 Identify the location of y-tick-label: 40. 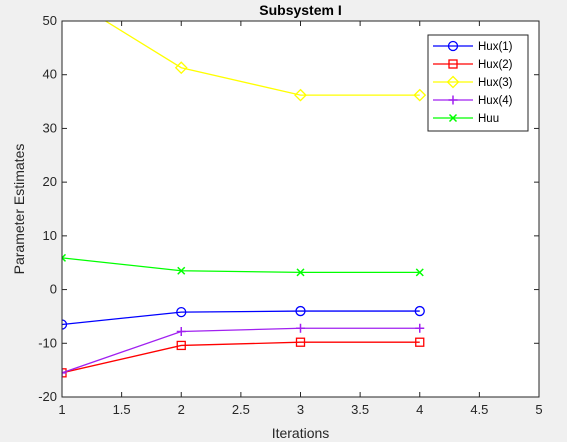
(50, 74).